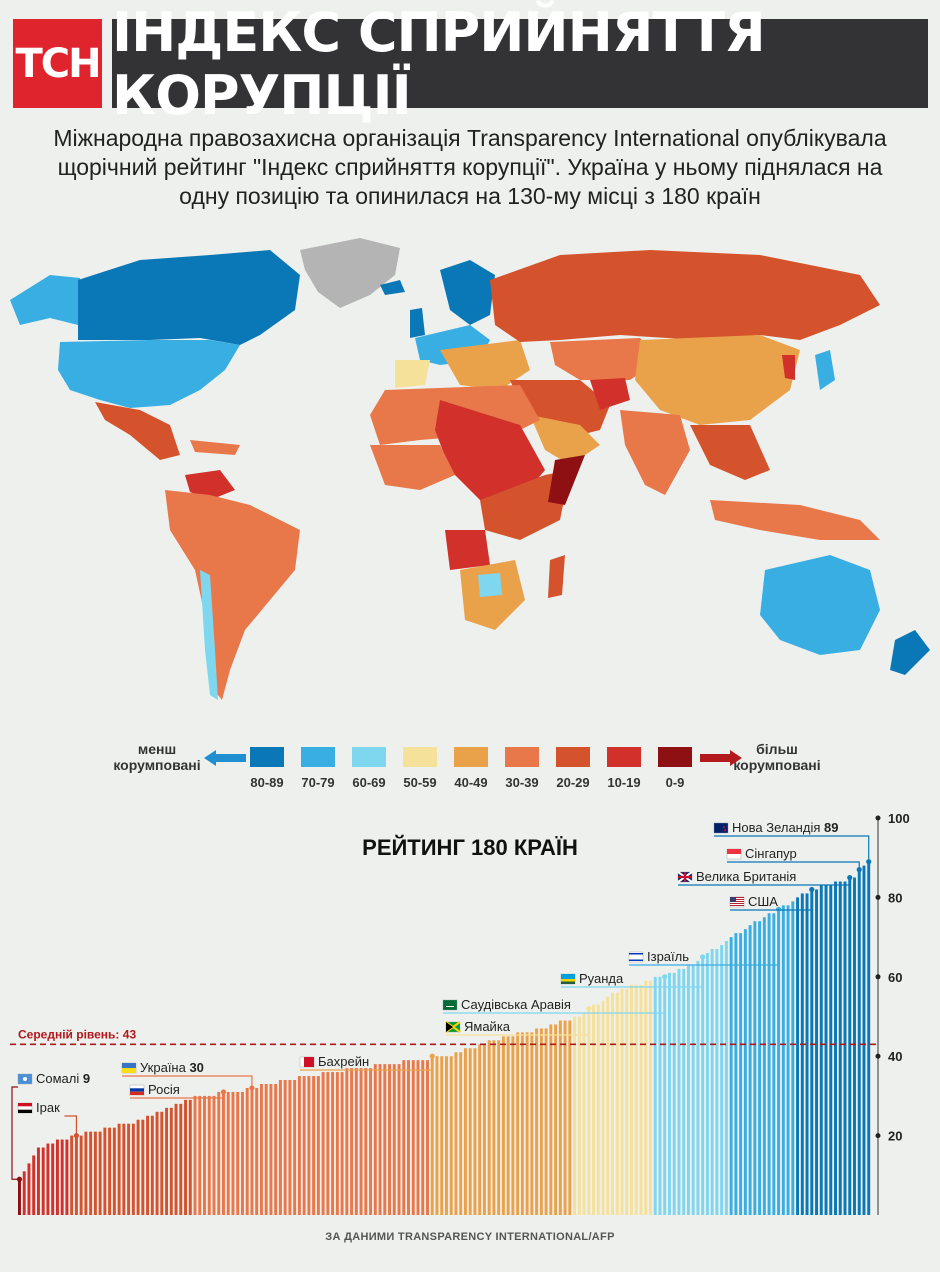 The image size is (940, 1272). What do you see at coordinates (785, 827) in the screenshot?
I see `annotation-label: Нова Зеландія 89` at bounding box center [785, 827].